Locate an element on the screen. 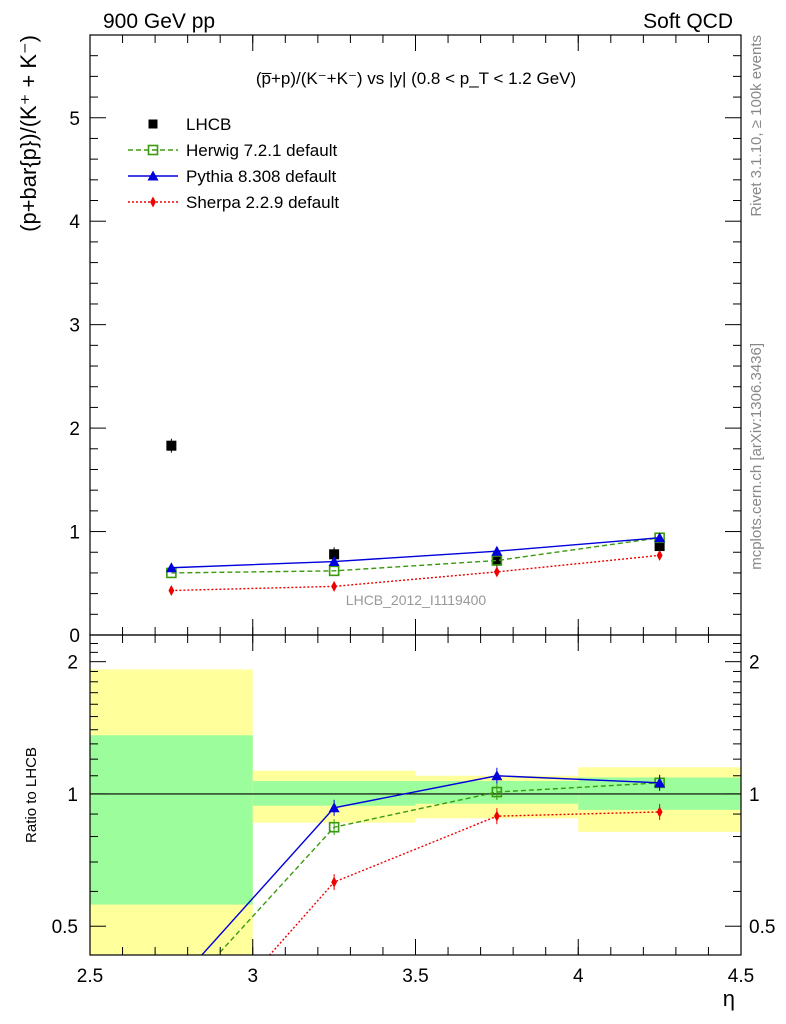  legend-entry-data: LHCB is located at coordinates (189, 124).